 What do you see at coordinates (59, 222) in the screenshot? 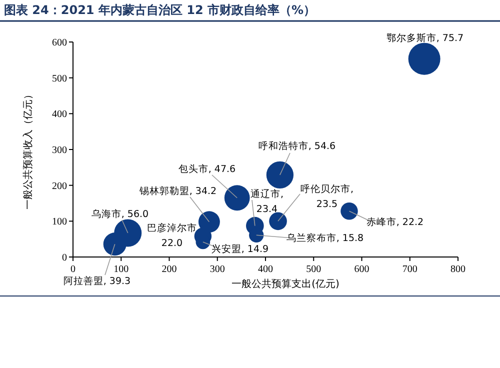
I see `y-tick-label: 100` at bounding box center [59, 222].